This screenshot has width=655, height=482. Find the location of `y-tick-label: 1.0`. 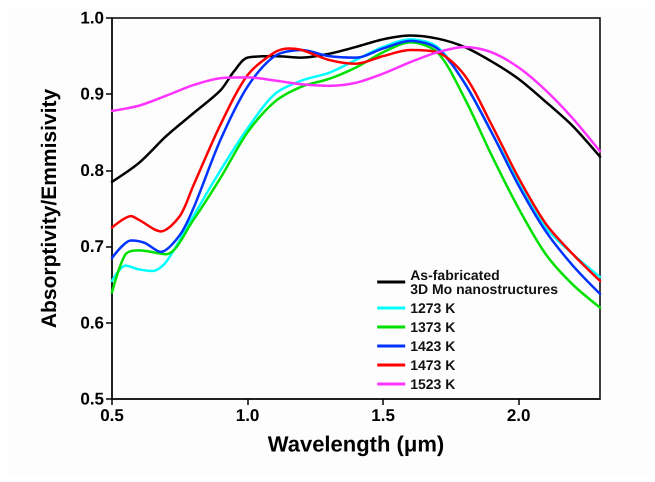

y-tick-label: 1.0 is located at coordinates (92, 18).